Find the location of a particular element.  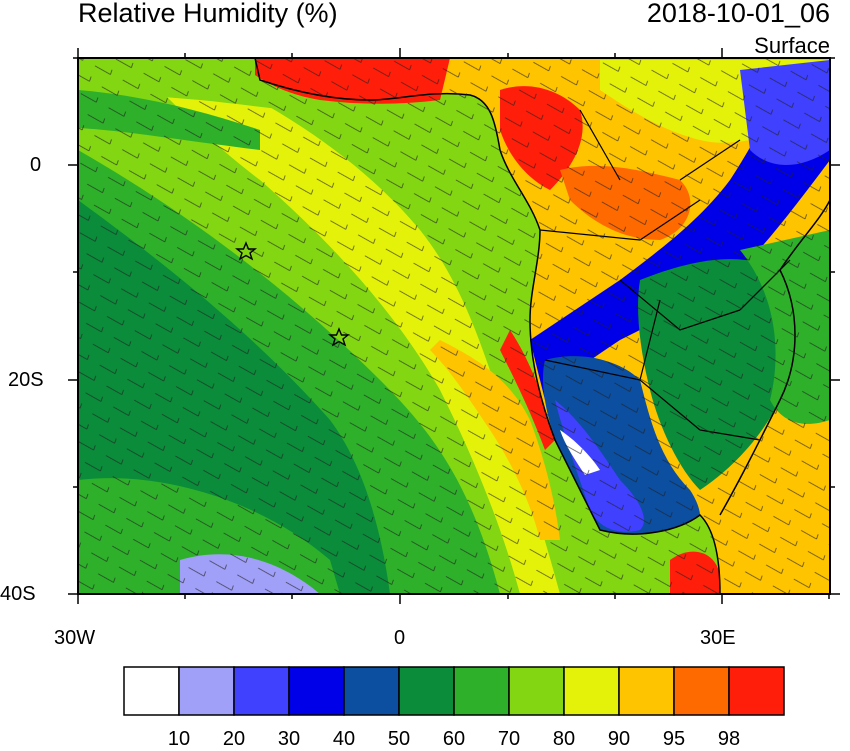

colorbar-label: 20 is located at coordinates (234, 739).